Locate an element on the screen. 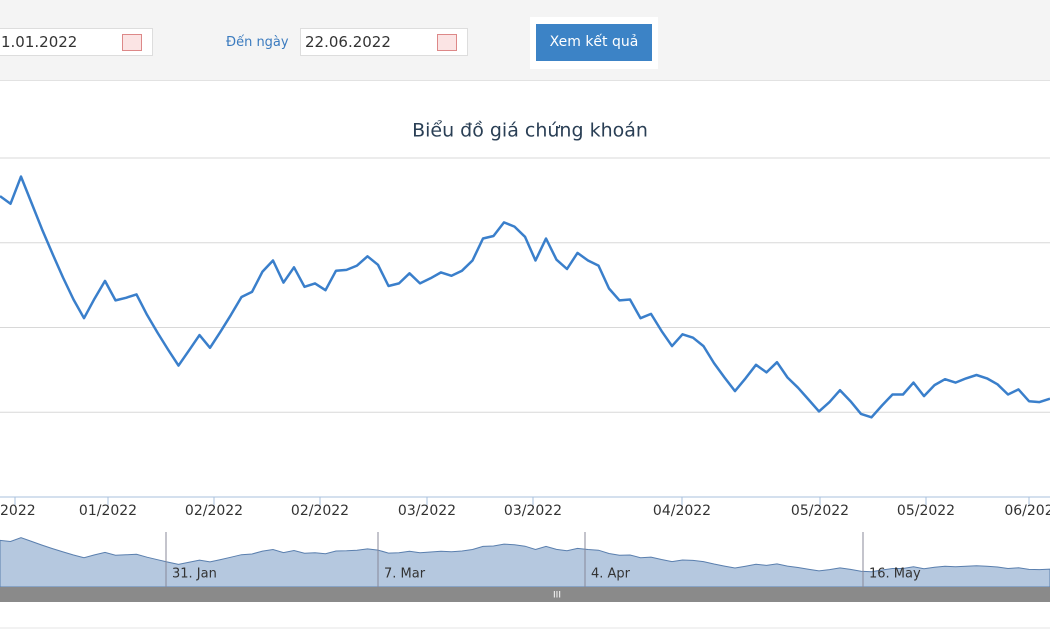 This screenshot has height=630, width=1050. to-date: 22.06.2022 is located at coordinates (348, 42).